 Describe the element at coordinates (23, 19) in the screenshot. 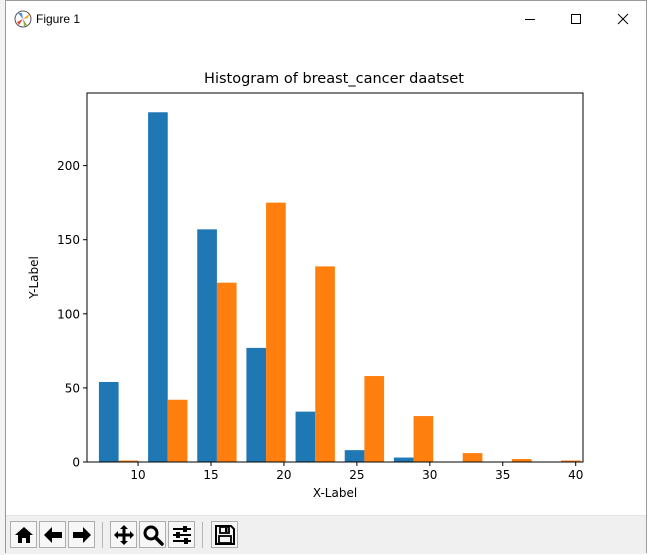

I see `matplotlib-app-icon` at that location.